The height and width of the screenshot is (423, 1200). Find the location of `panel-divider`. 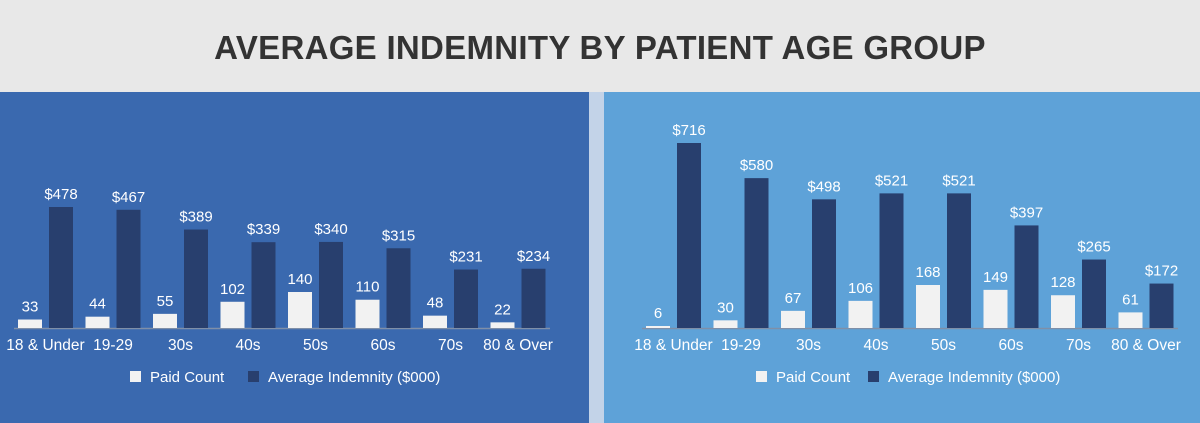

panel-divider is located at coordinates (596, 257).